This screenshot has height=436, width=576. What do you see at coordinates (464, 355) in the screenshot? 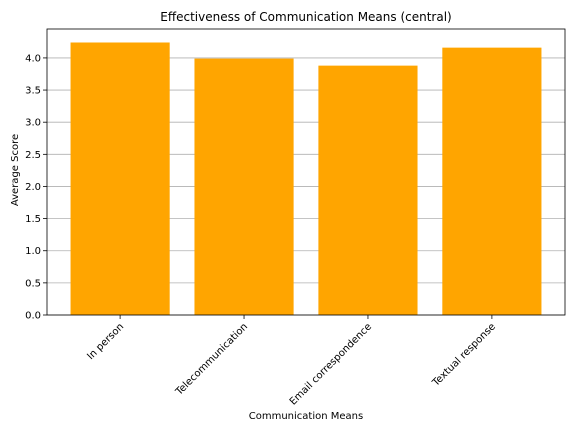
I see `x-tick-label: Textual response` at bounding box center [464, 355].